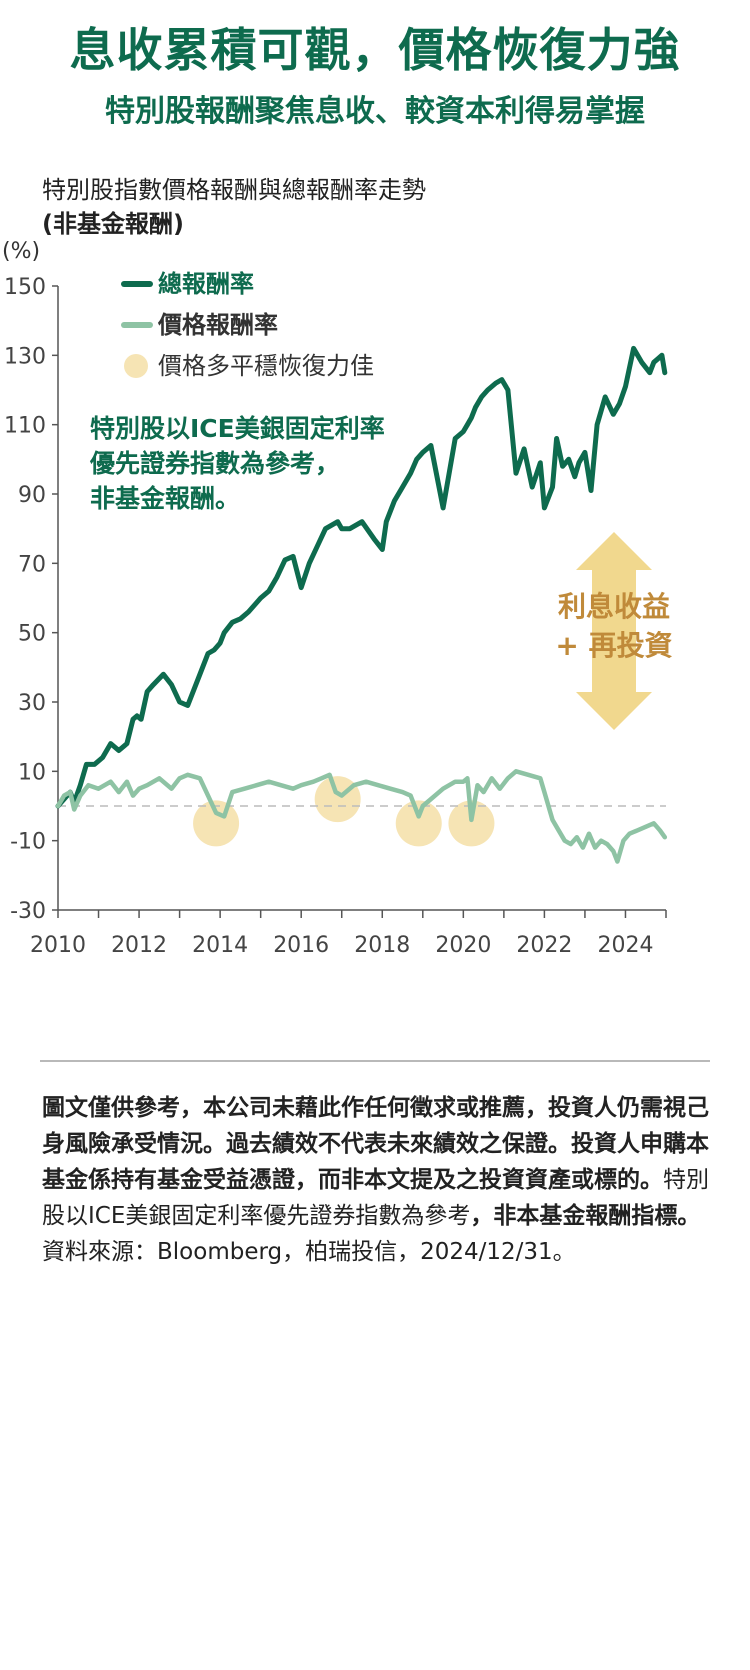 The image size is (750, 1670). Describe the element at coordinates (21, 252) in the screenshot. I see `y-axis-unit: (%)` at that location.